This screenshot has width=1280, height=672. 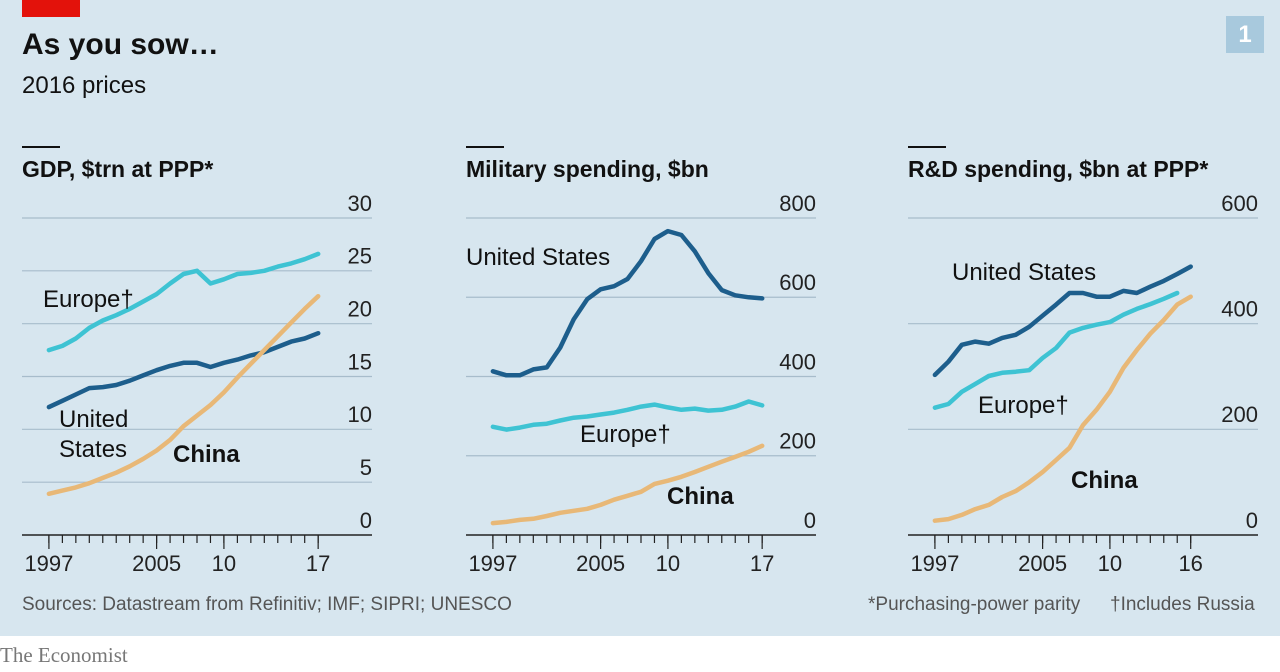 I want to click on y-tick-label: 25, so click(x=360, y=256).